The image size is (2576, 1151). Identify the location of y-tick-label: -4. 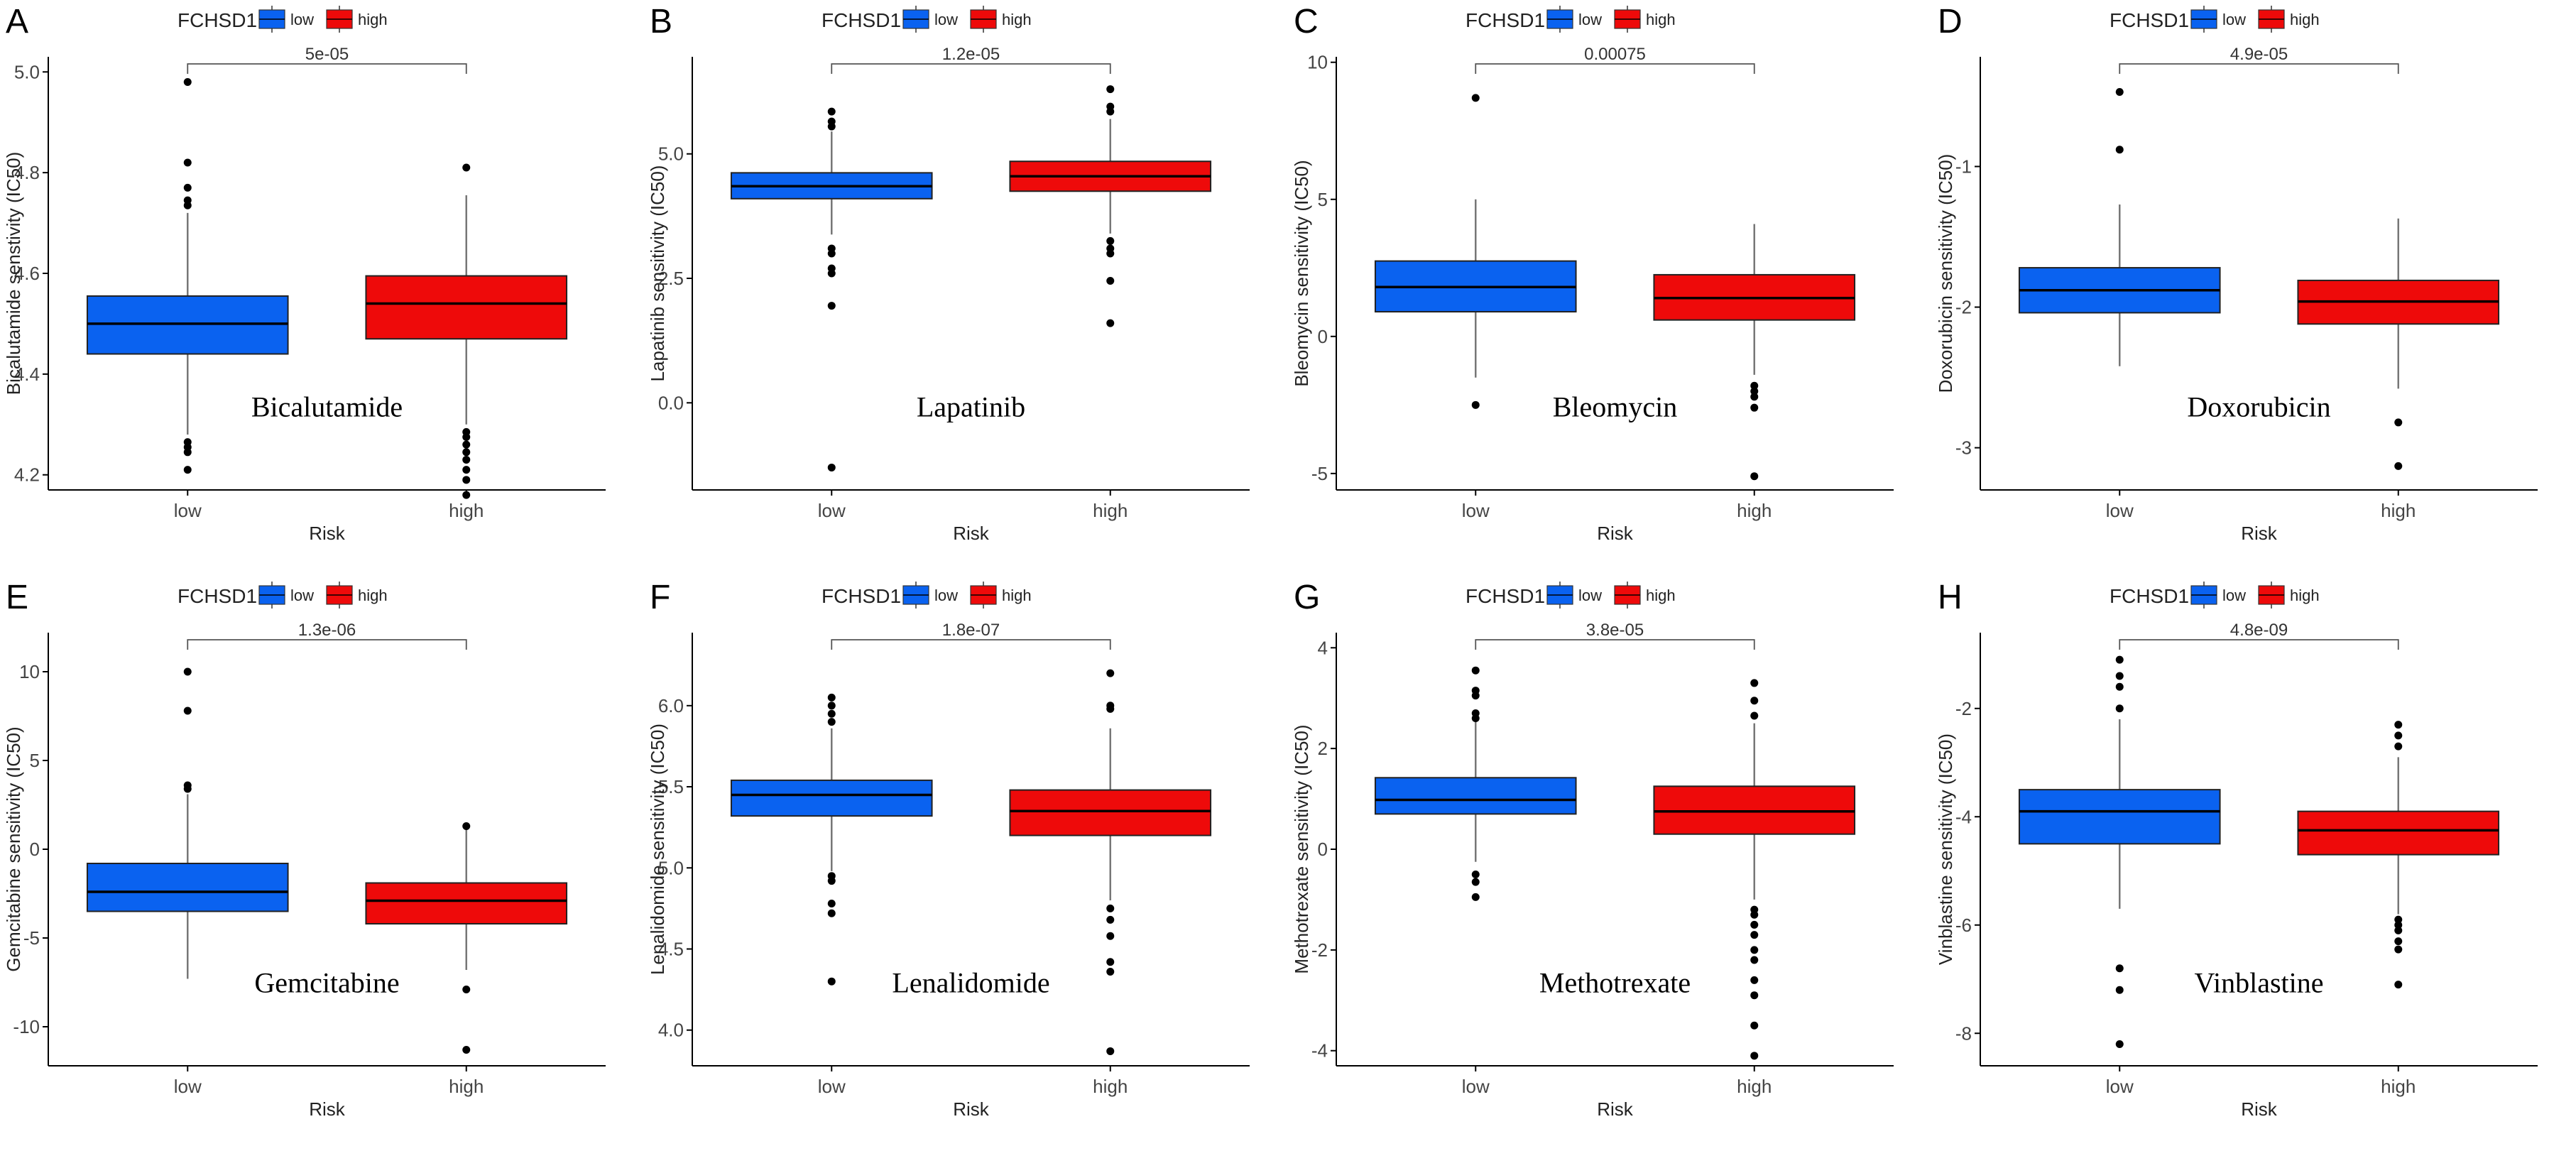
(1319, 1051).